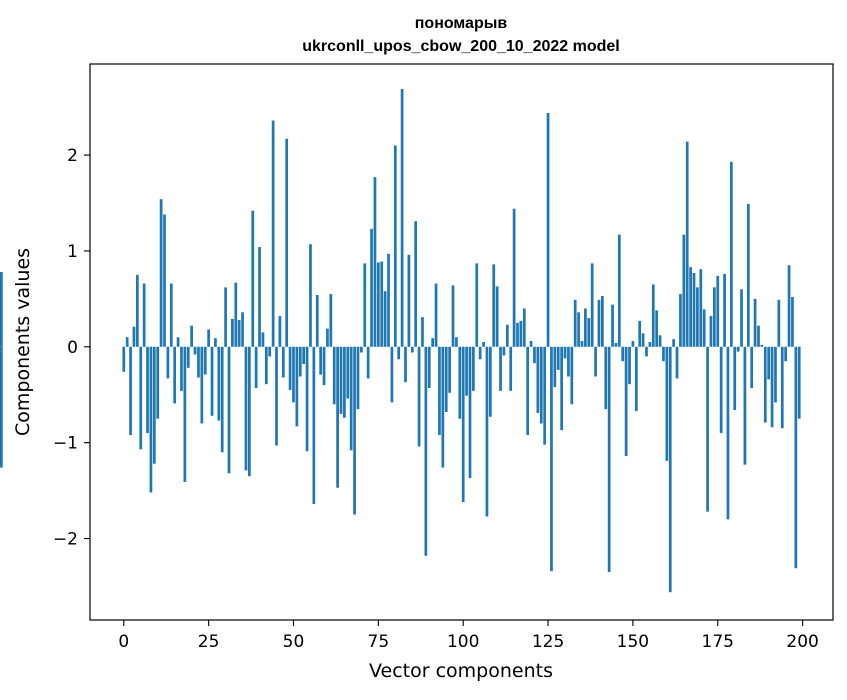 This screenshot has width=847, height=700. What do you see at coordinates (23, 342) in the screenshot?
I see `y-axis-label: Components values` at bounding box center [23, 342].